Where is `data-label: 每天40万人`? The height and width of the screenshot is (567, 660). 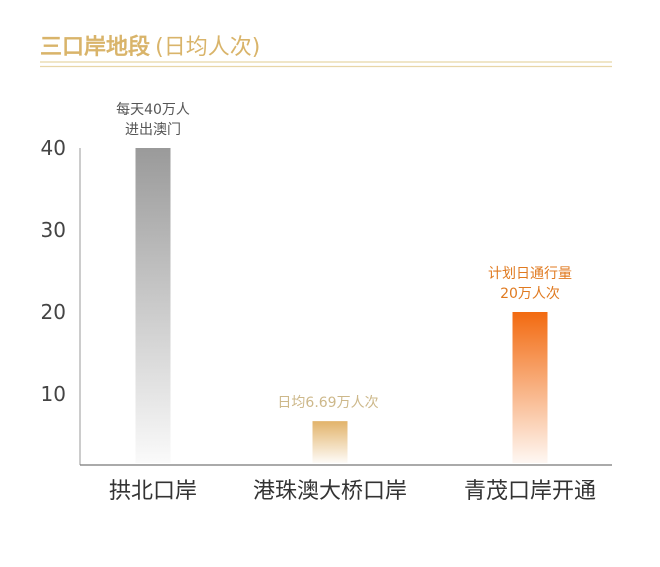 data-label: 每天40万人 is located at coordinates (153, 110).